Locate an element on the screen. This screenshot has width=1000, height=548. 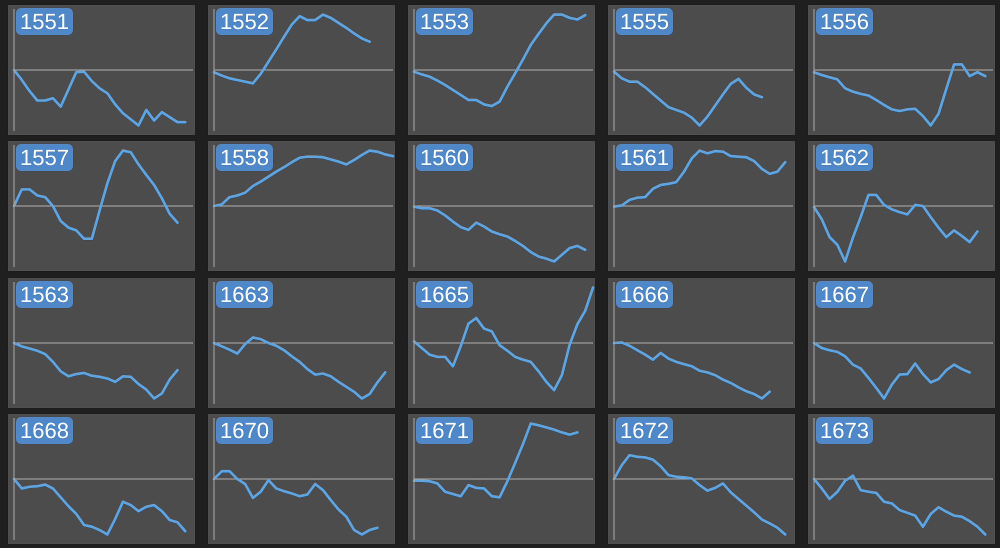
chart-title: 1560 is located at coordinates (444, 158).